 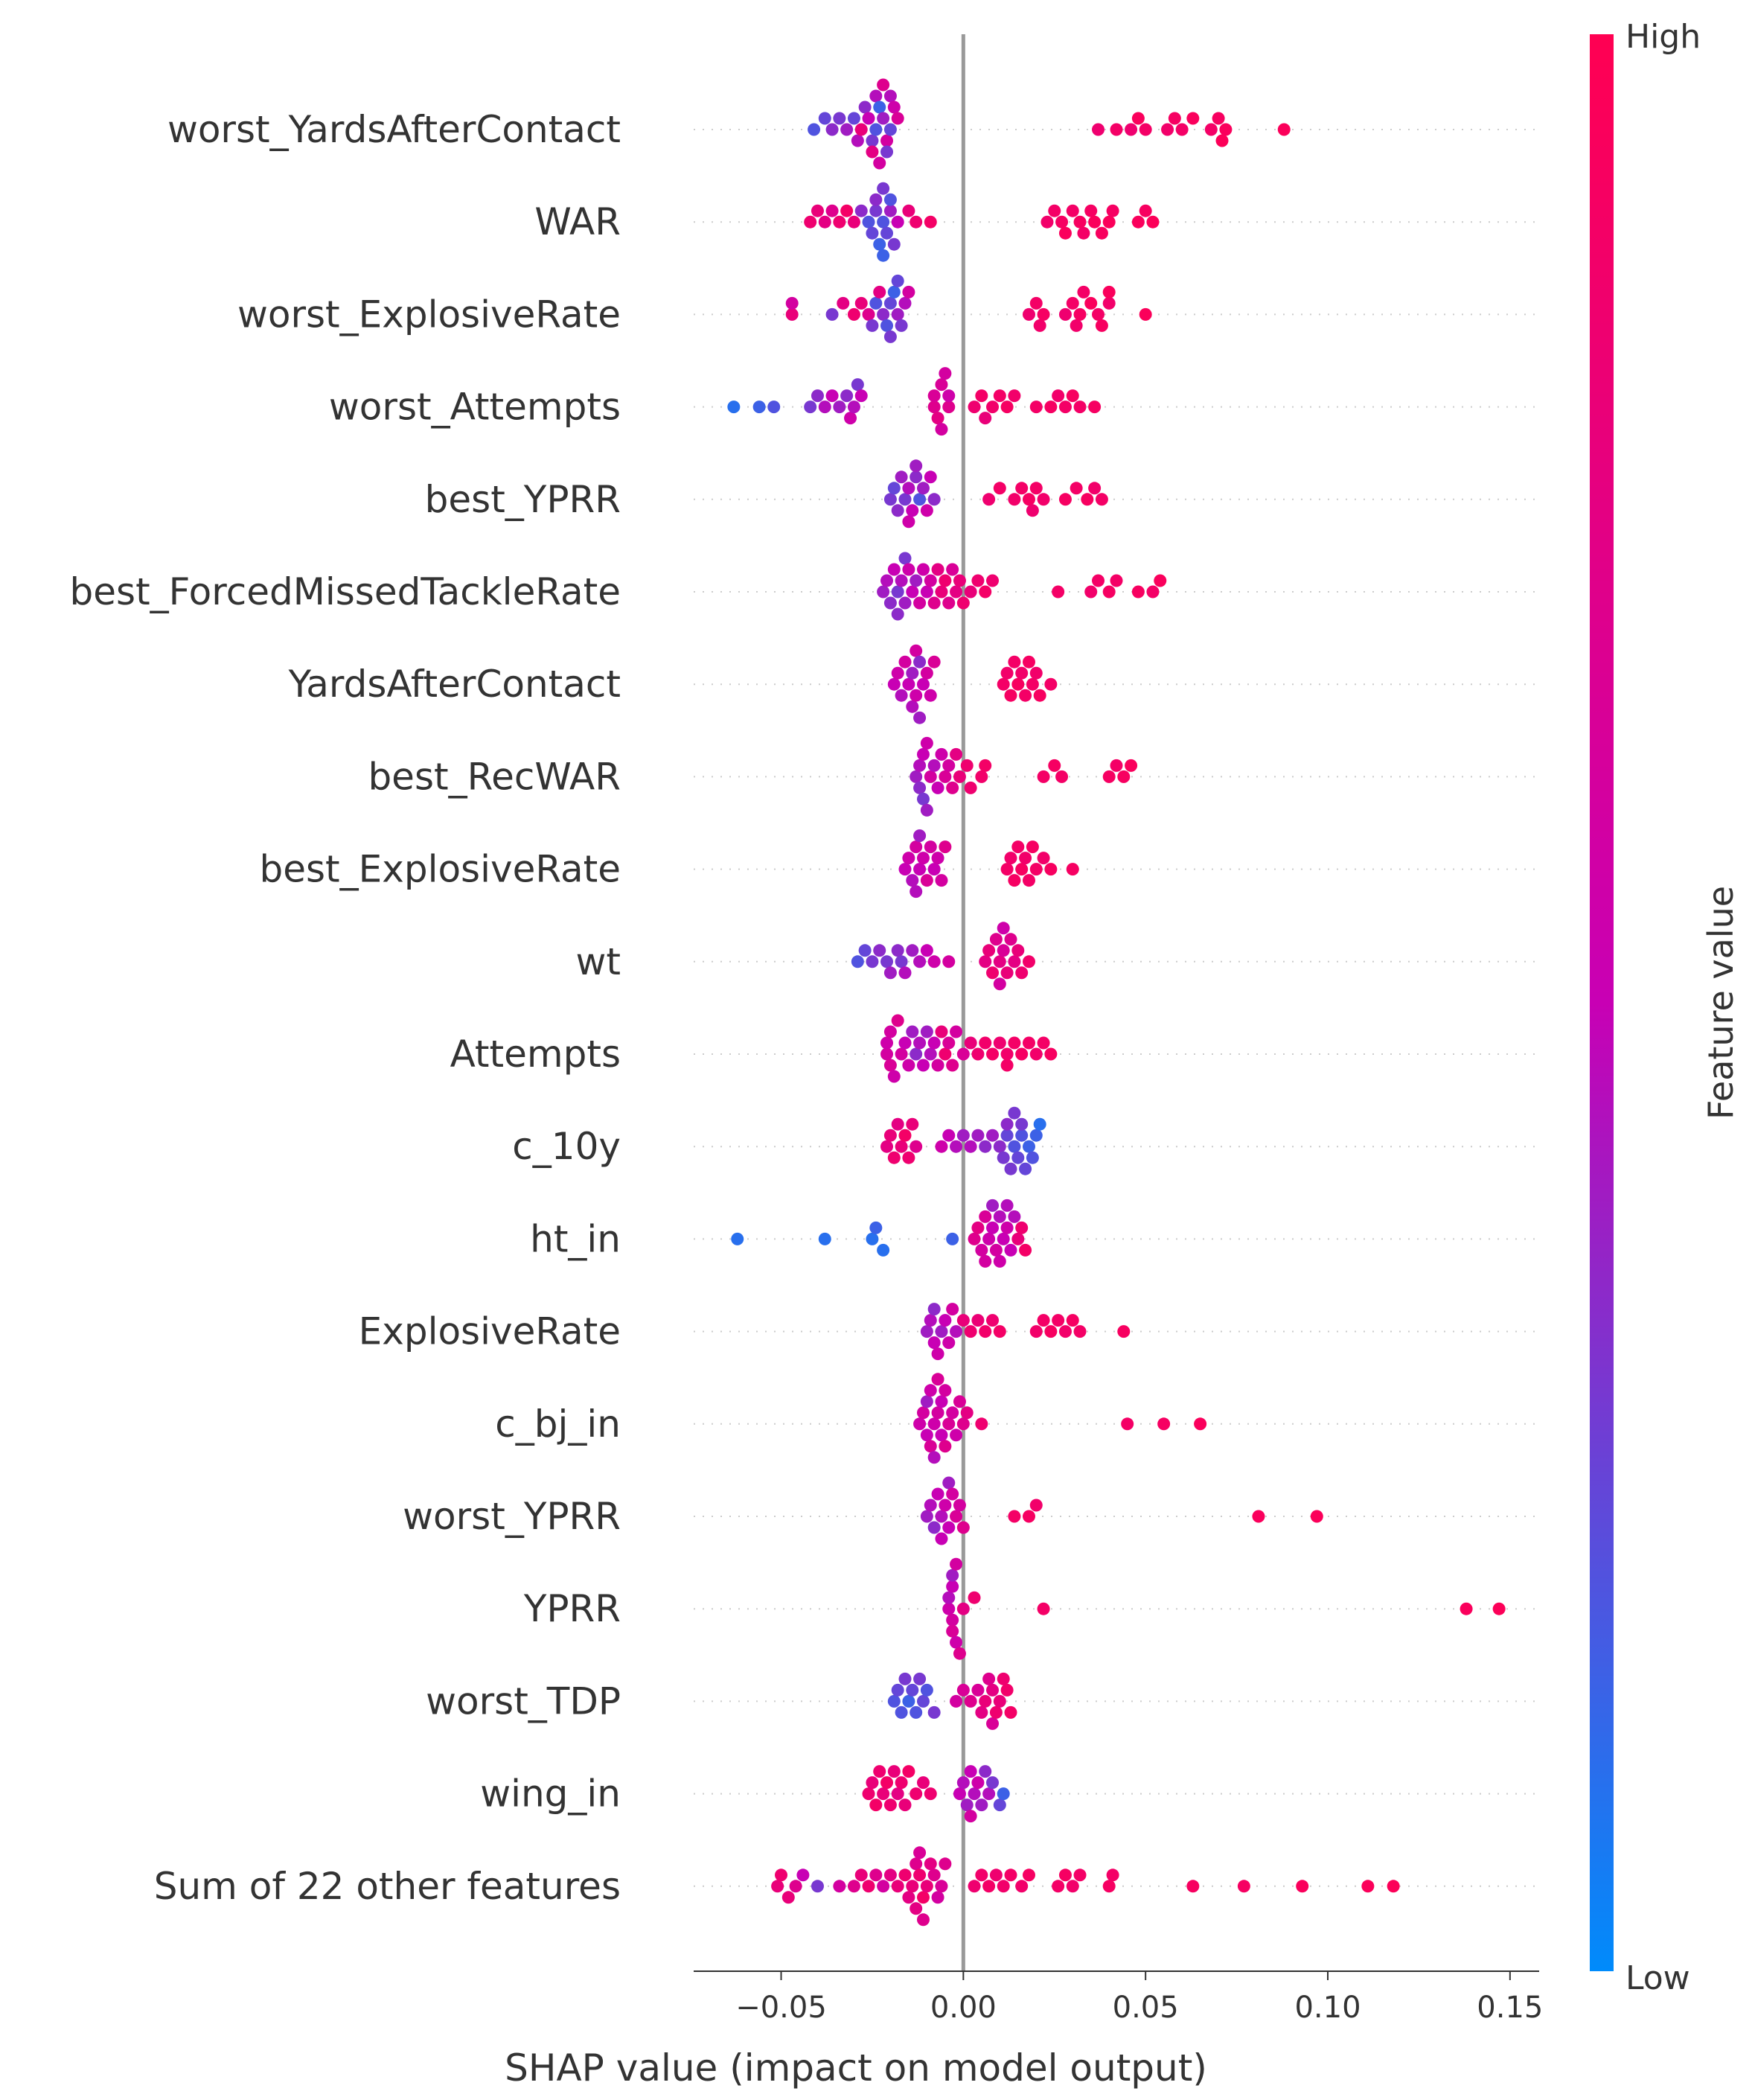 What do you see at coordinates (1657, 1978) in the screenshot?
I see `colorbar-low-label: Low` at bounding box center [1657, 1978].